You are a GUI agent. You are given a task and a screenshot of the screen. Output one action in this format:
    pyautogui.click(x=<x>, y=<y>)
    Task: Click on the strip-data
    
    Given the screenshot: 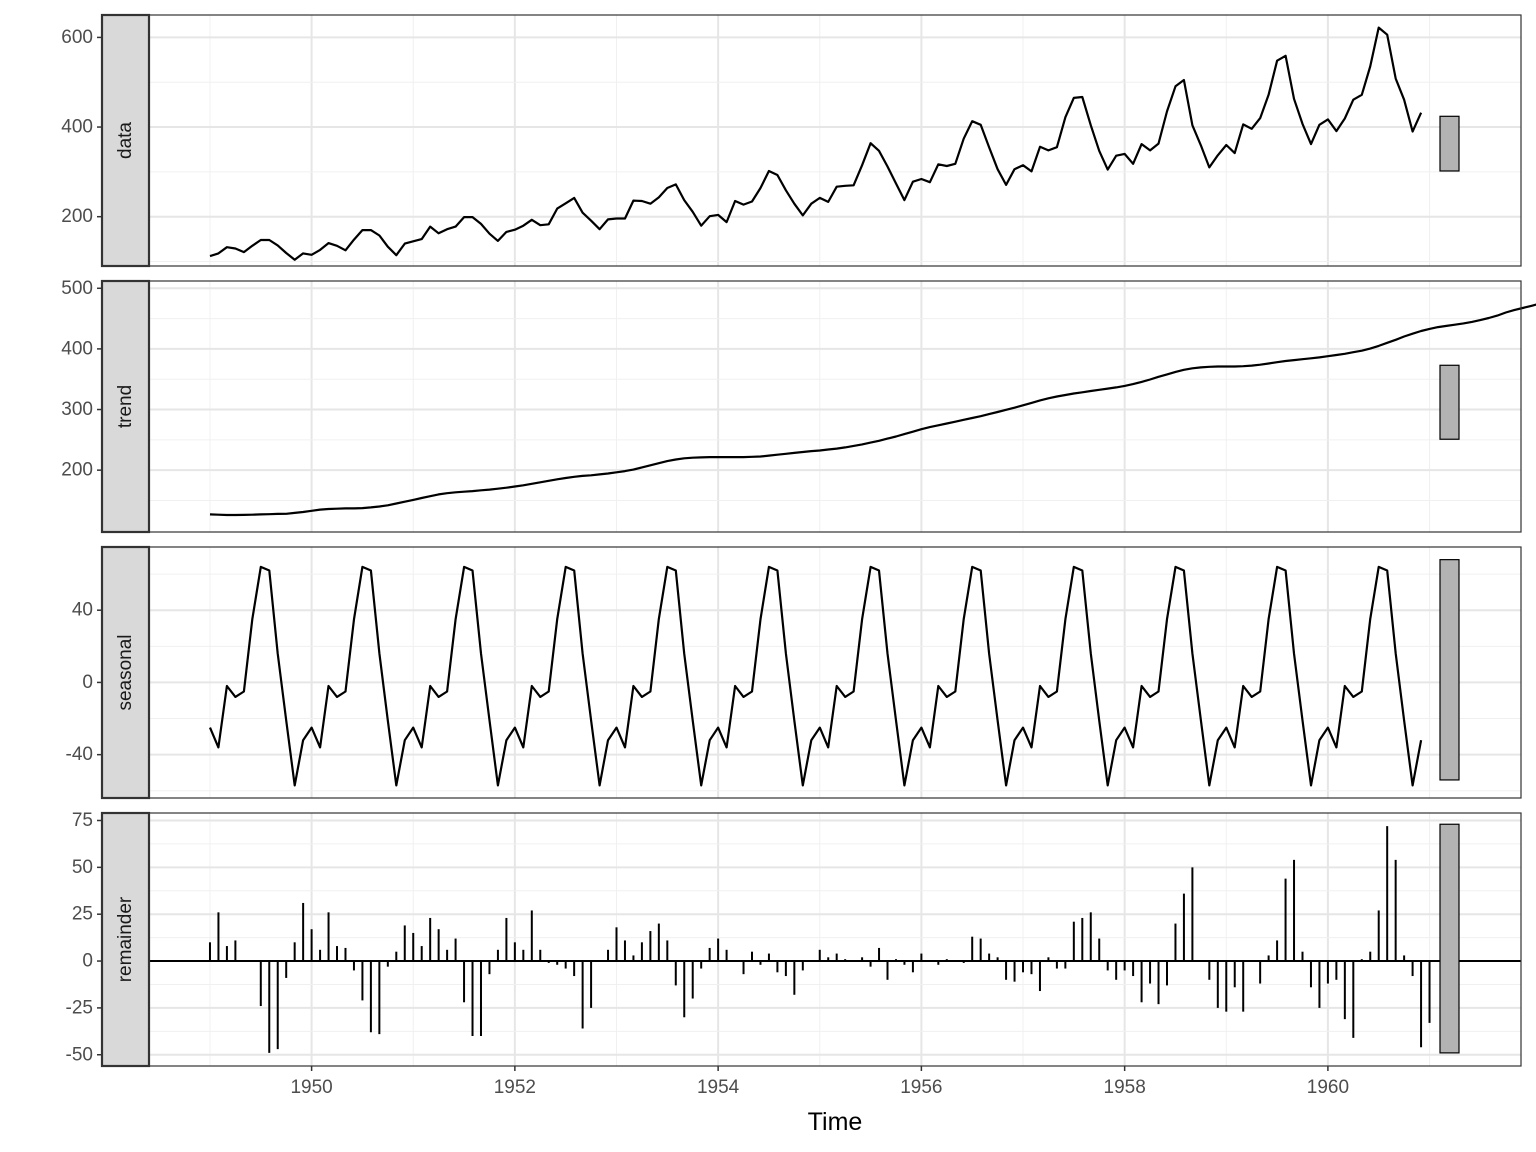 What is the action you would take?
    pyautogui.click(x=125, y=140)
    